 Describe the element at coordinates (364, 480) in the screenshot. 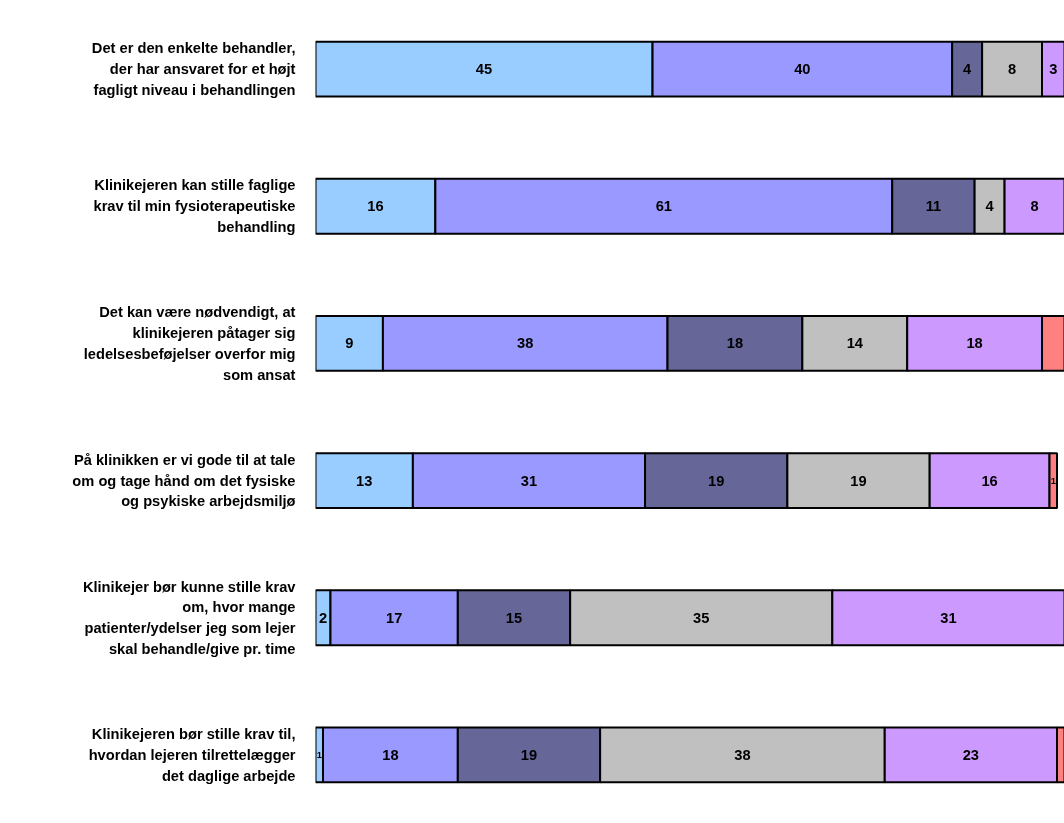

I see `data-label: 13` at that location.